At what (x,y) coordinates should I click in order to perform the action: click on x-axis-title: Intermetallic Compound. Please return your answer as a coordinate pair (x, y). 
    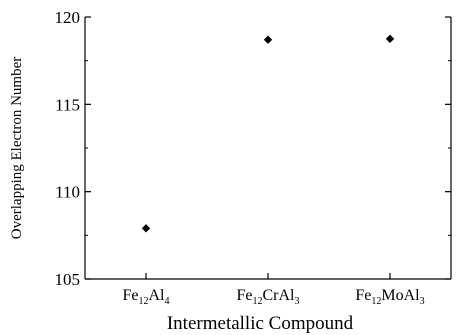
    Looking at the image, I should click on (260, 323).